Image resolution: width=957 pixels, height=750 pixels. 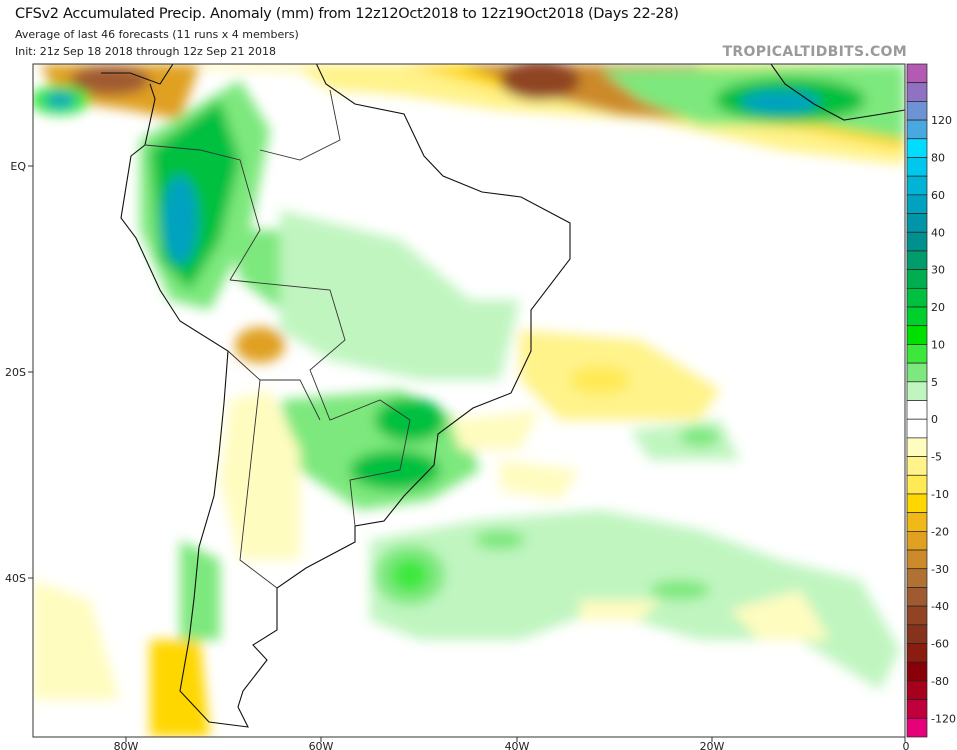 What do you see at coordinates (938, 232) in the screenshot?
I see `colorbar-label: 40` at bounding box center [938, 232].